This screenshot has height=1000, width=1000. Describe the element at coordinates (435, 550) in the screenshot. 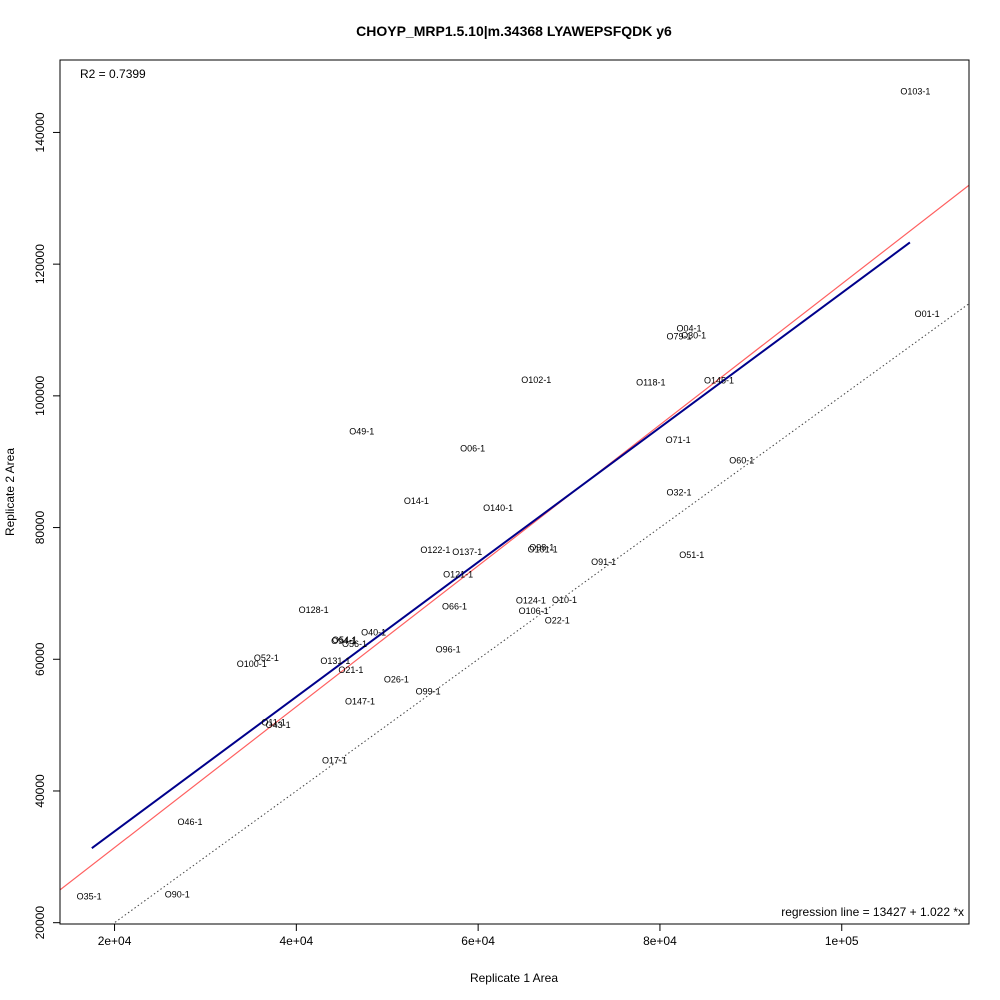

I see `point-label: O122-1` at that location.